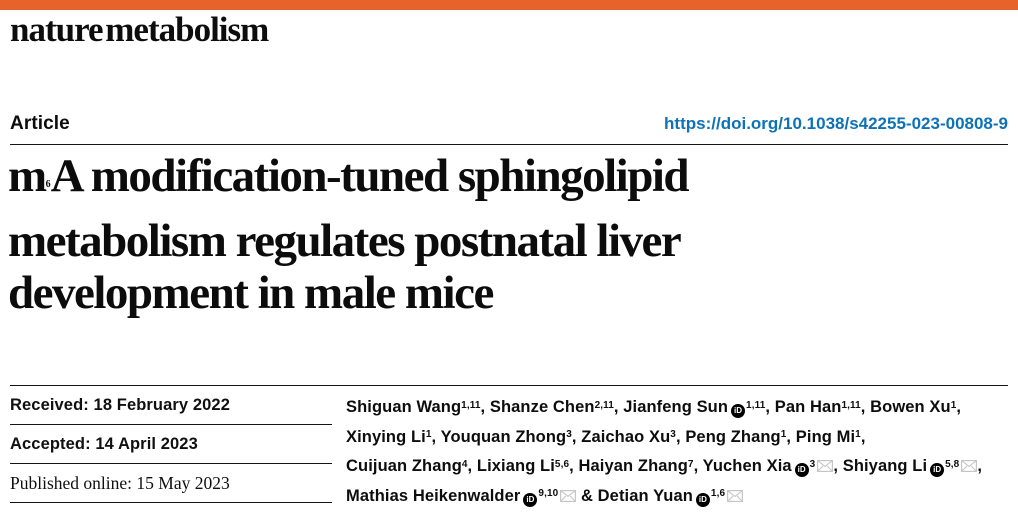 The height and width of the screenshot is (512, 1018). Describe the element at coordinates (48, 184) in the screenshot. I see `affiliation-superscript: 6` at that location.